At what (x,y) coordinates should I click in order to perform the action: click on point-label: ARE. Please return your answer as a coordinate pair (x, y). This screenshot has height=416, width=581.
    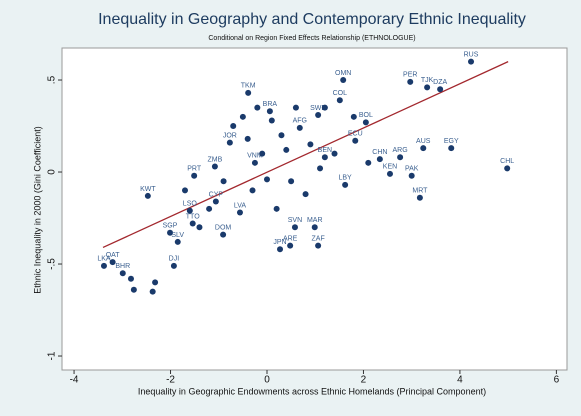
    Looking at the image, I should click on (290, 238).